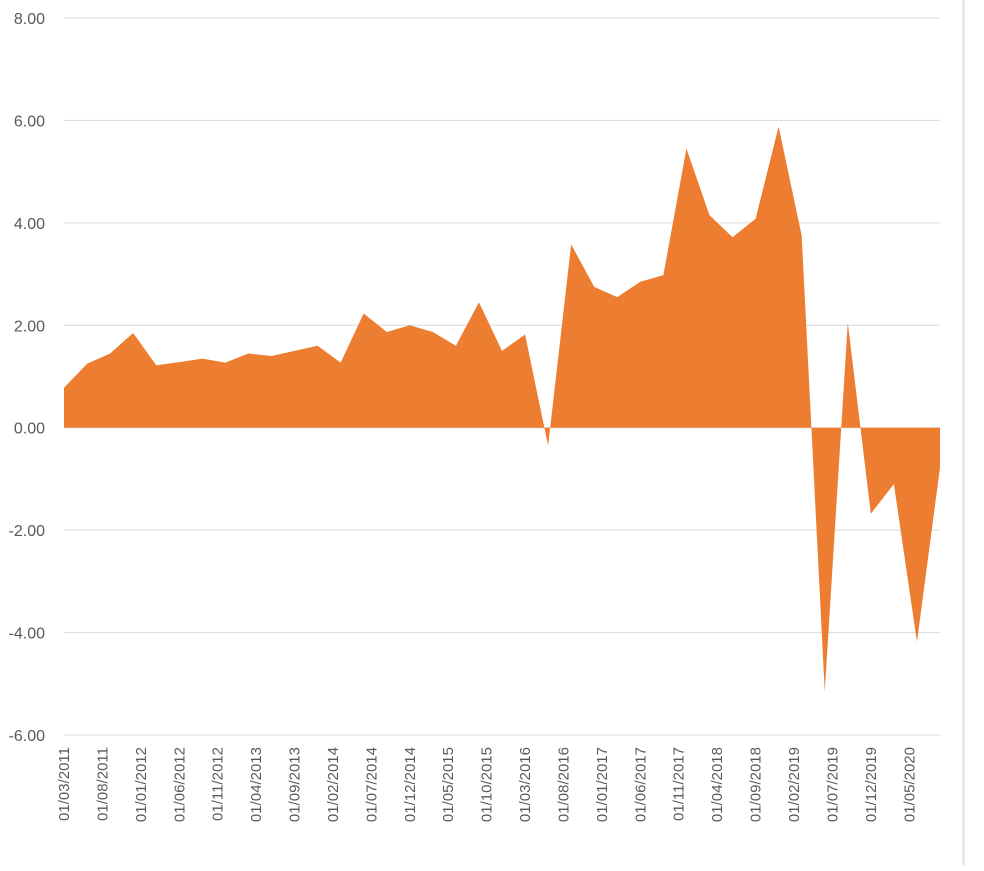 Image resolution: width=984 pixels, height=871 pixels. I want to click on x-tick-label: 01/06/2012, so click(179, 784).